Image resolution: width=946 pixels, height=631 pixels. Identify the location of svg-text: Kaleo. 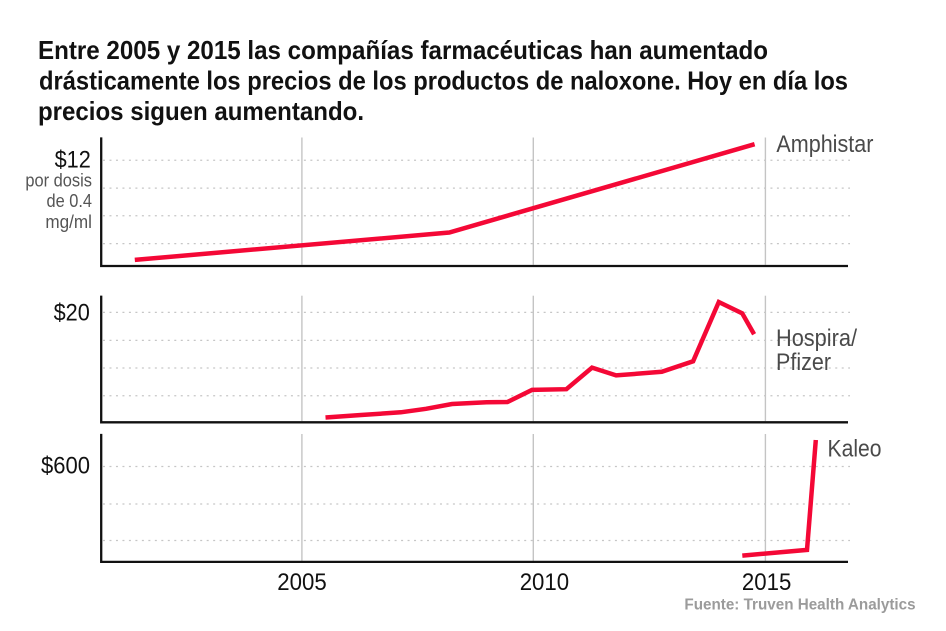
(855, 449).